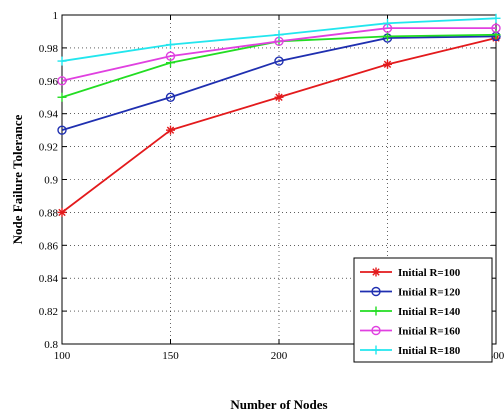  What do you see at coordinates (62, 356) in the screenshot?
I see `x-tick-label: 100` at bounding box center [62, 356].